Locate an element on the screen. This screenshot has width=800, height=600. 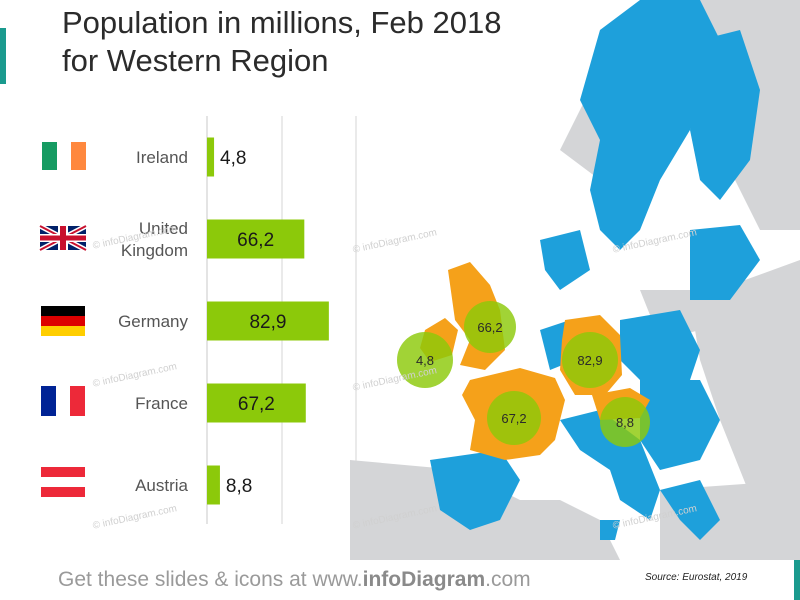
footer-prefix: Get these slides & icons at www. is located at coordinates (210, 579).